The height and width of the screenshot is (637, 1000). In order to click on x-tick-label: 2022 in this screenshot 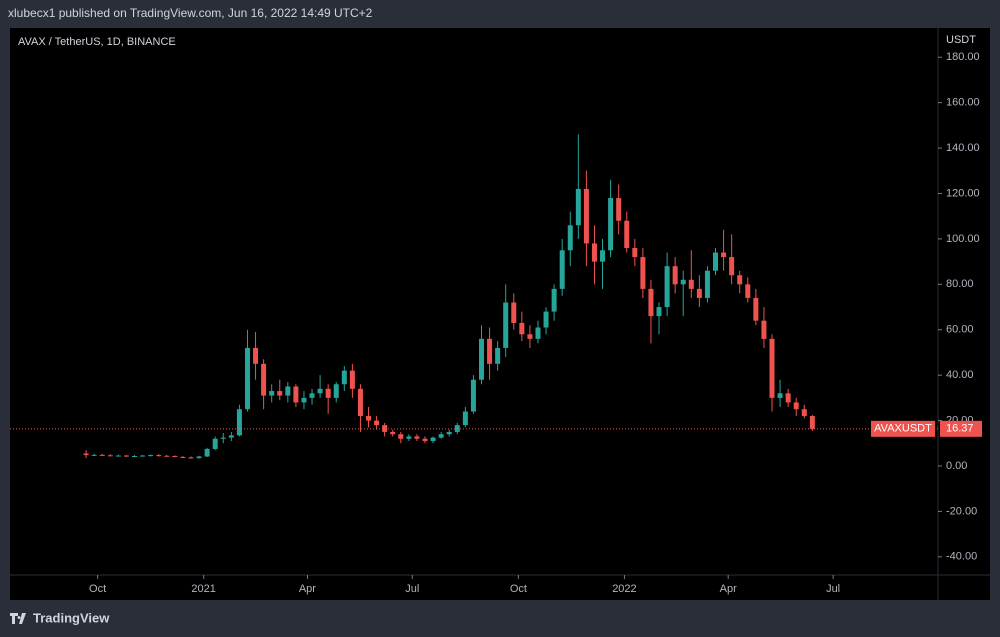, I will do `click(624, 589)`.